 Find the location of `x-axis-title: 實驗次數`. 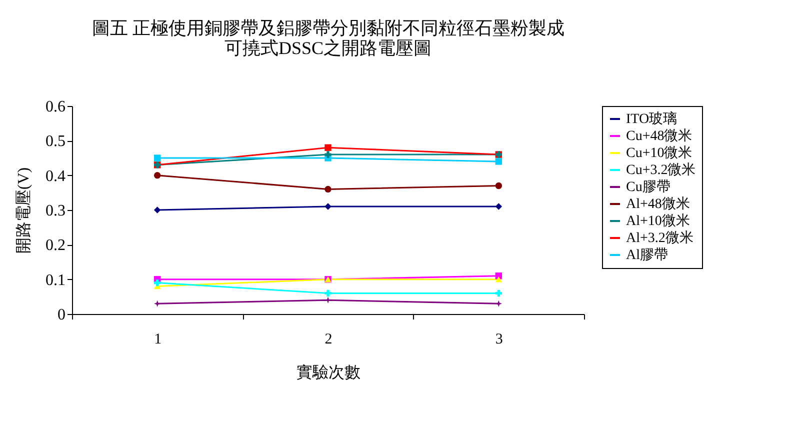

x-axis-title: 實驗次數 is located at coordinates (328, 373).